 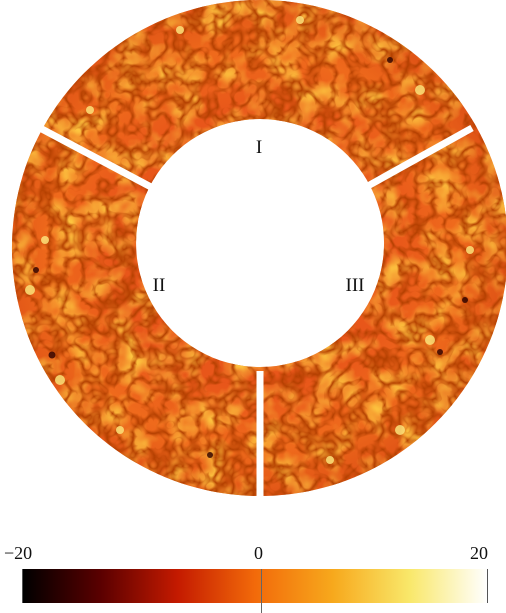 What do you see at coordinates (479, 553) in the screenshot?
I see `colorbar-max-label: 20` at bounding box center [479, 553].